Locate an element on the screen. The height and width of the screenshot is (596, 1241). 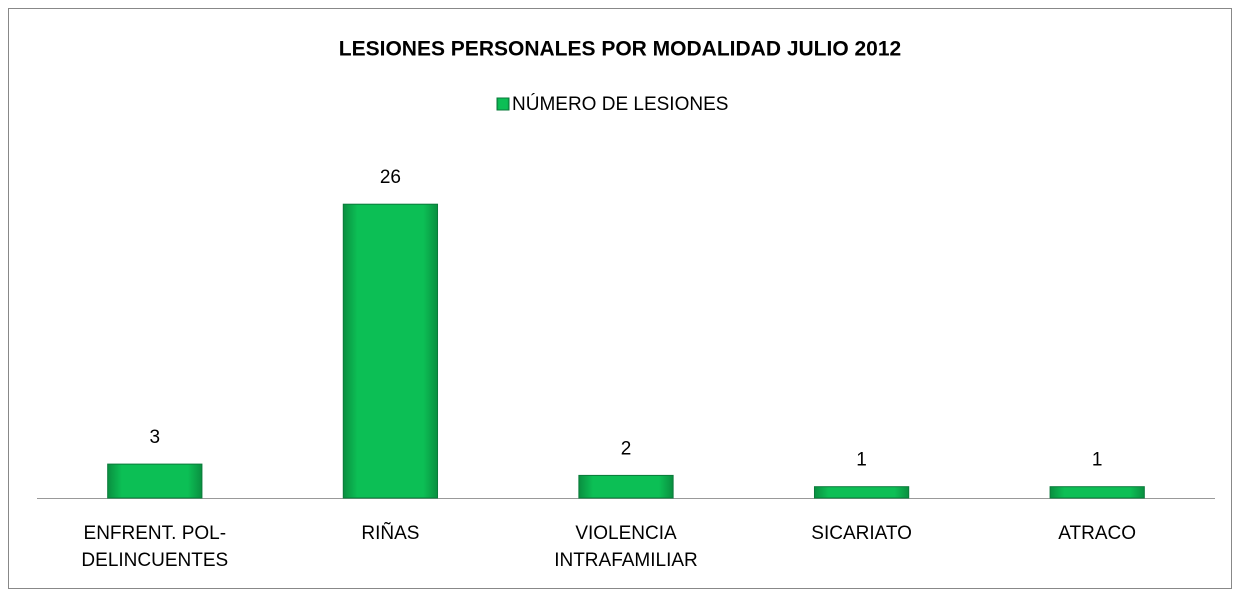
x-tick-label: ATRACO is located at coordinates (1097, 533).